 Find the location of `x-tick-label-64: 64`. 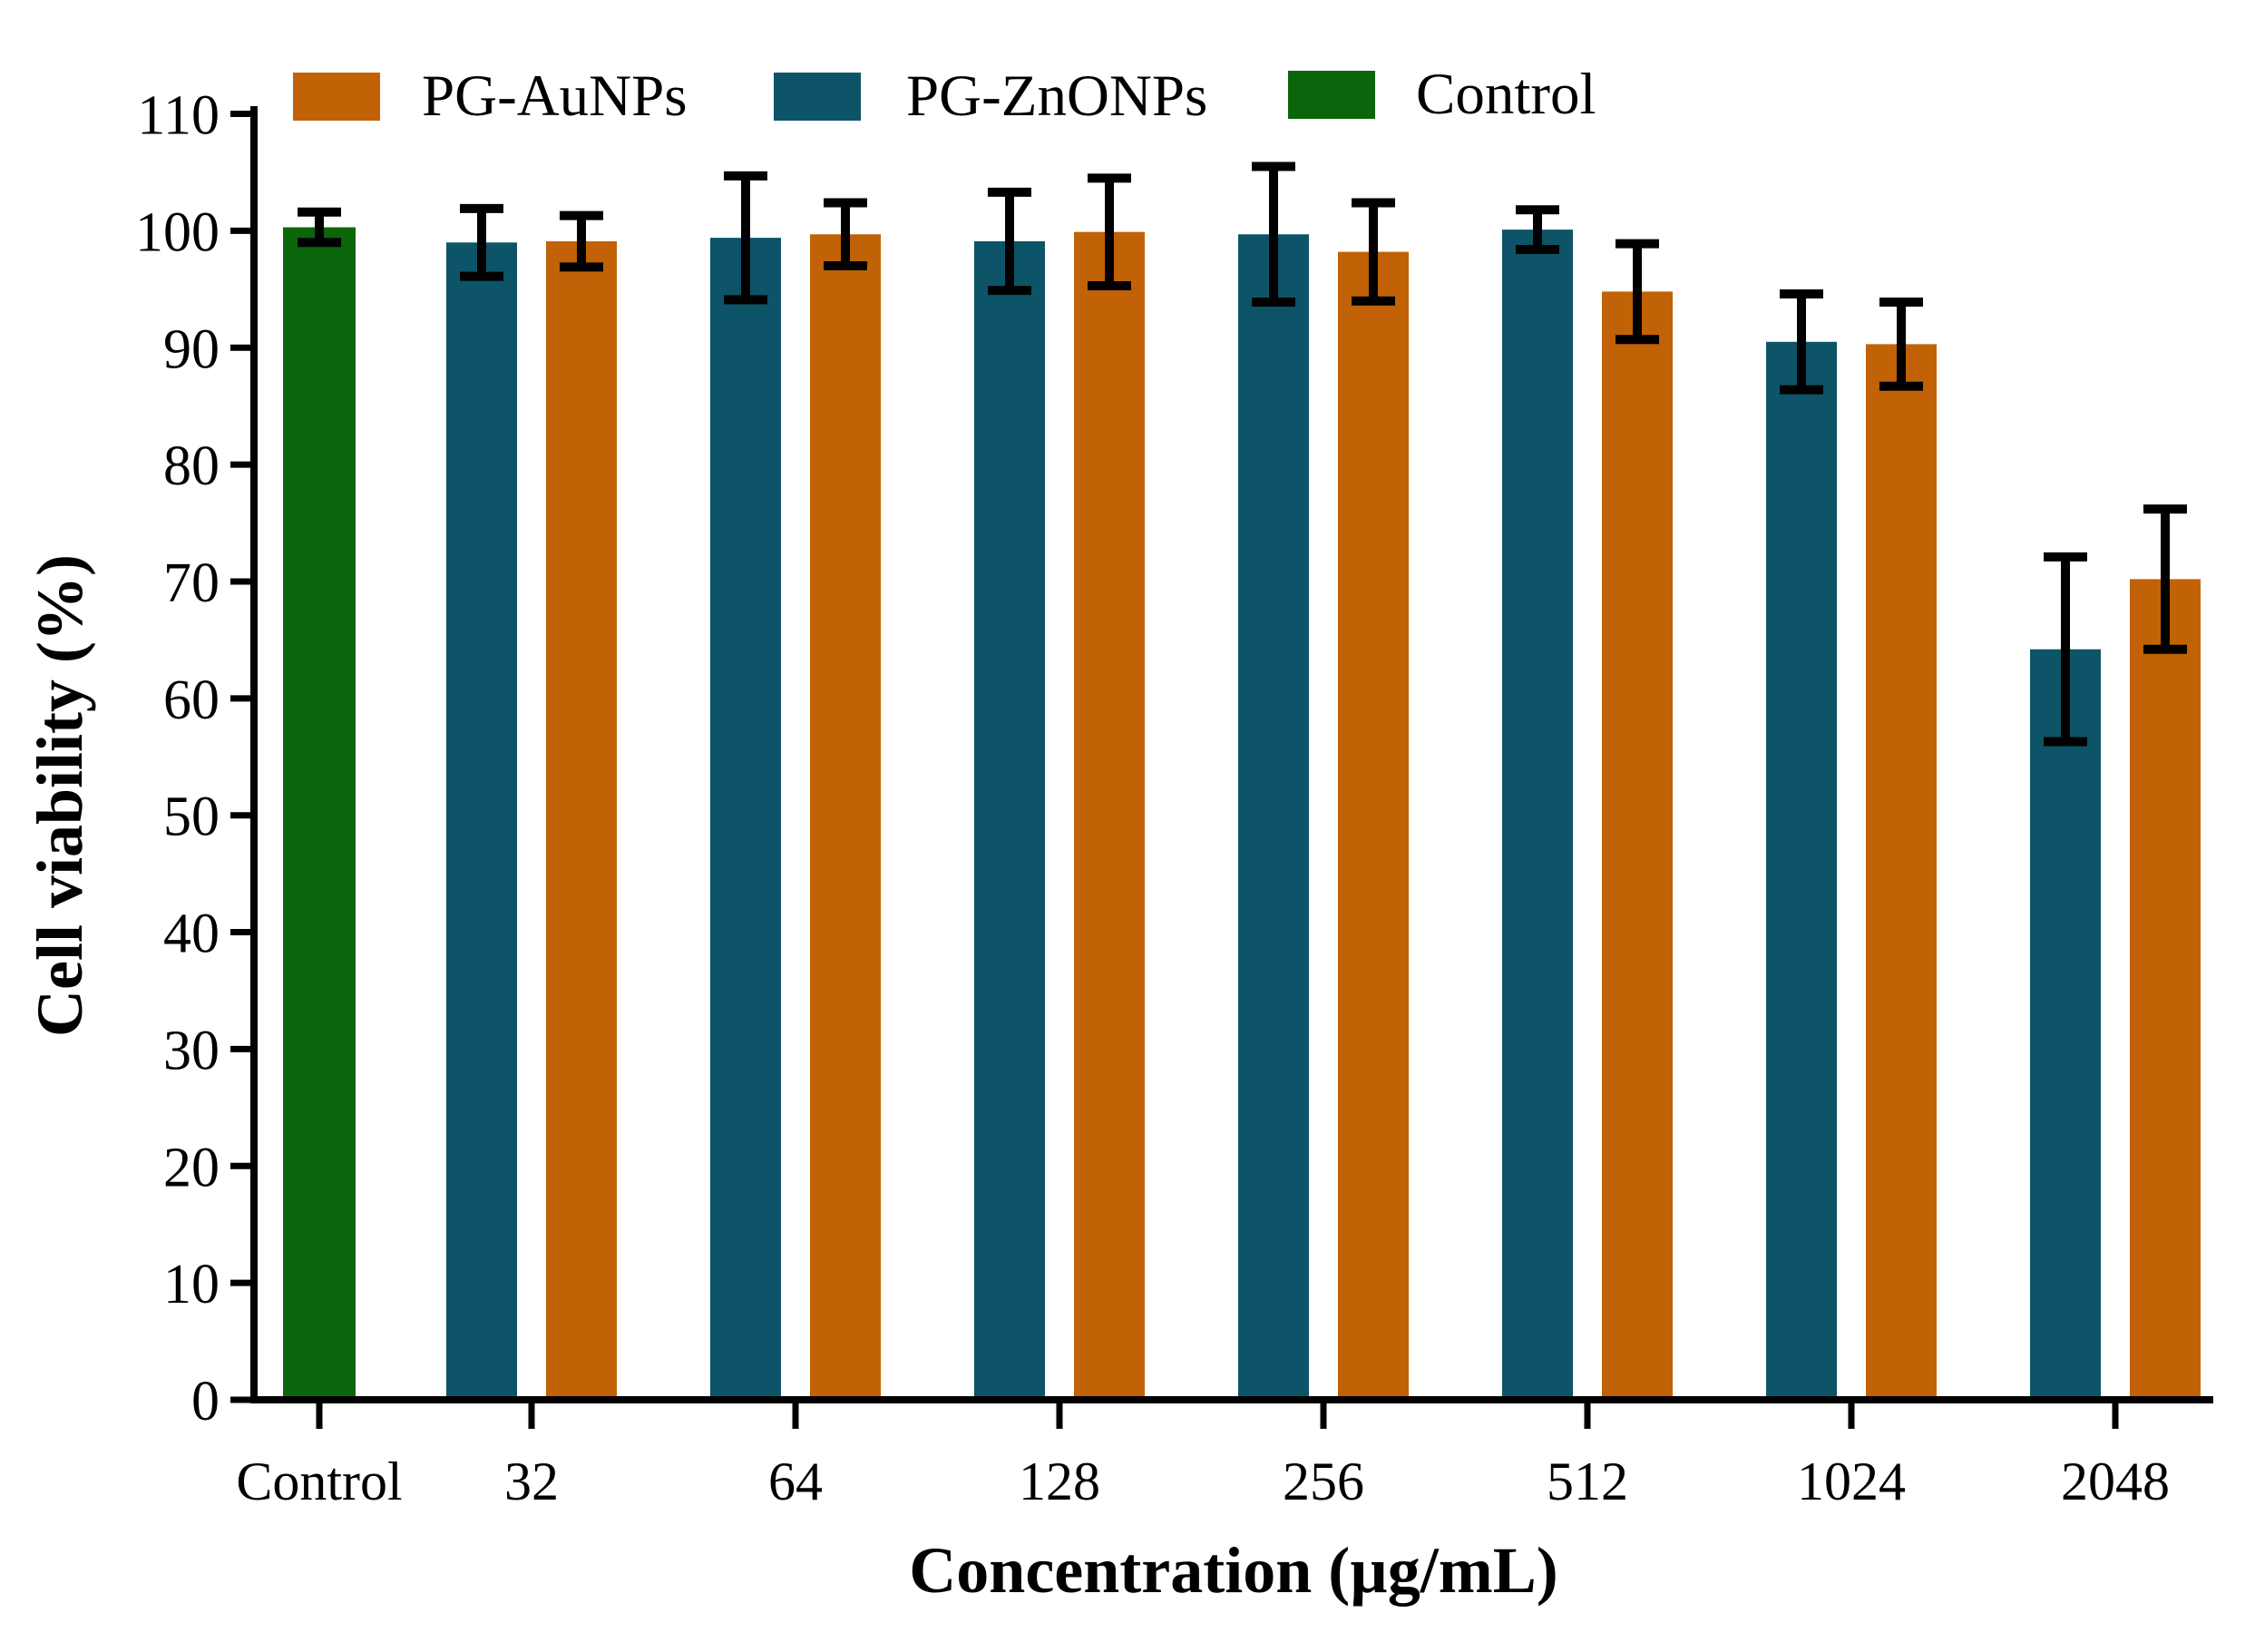

x-tick-label-64: 64 is located at coordinates (796, 1481).